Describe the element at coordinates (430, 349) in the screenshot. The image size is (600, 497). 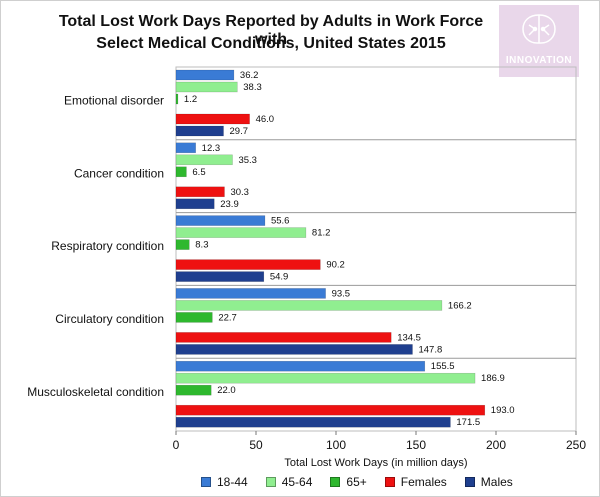
I see `data-label: 147.8` at that location.